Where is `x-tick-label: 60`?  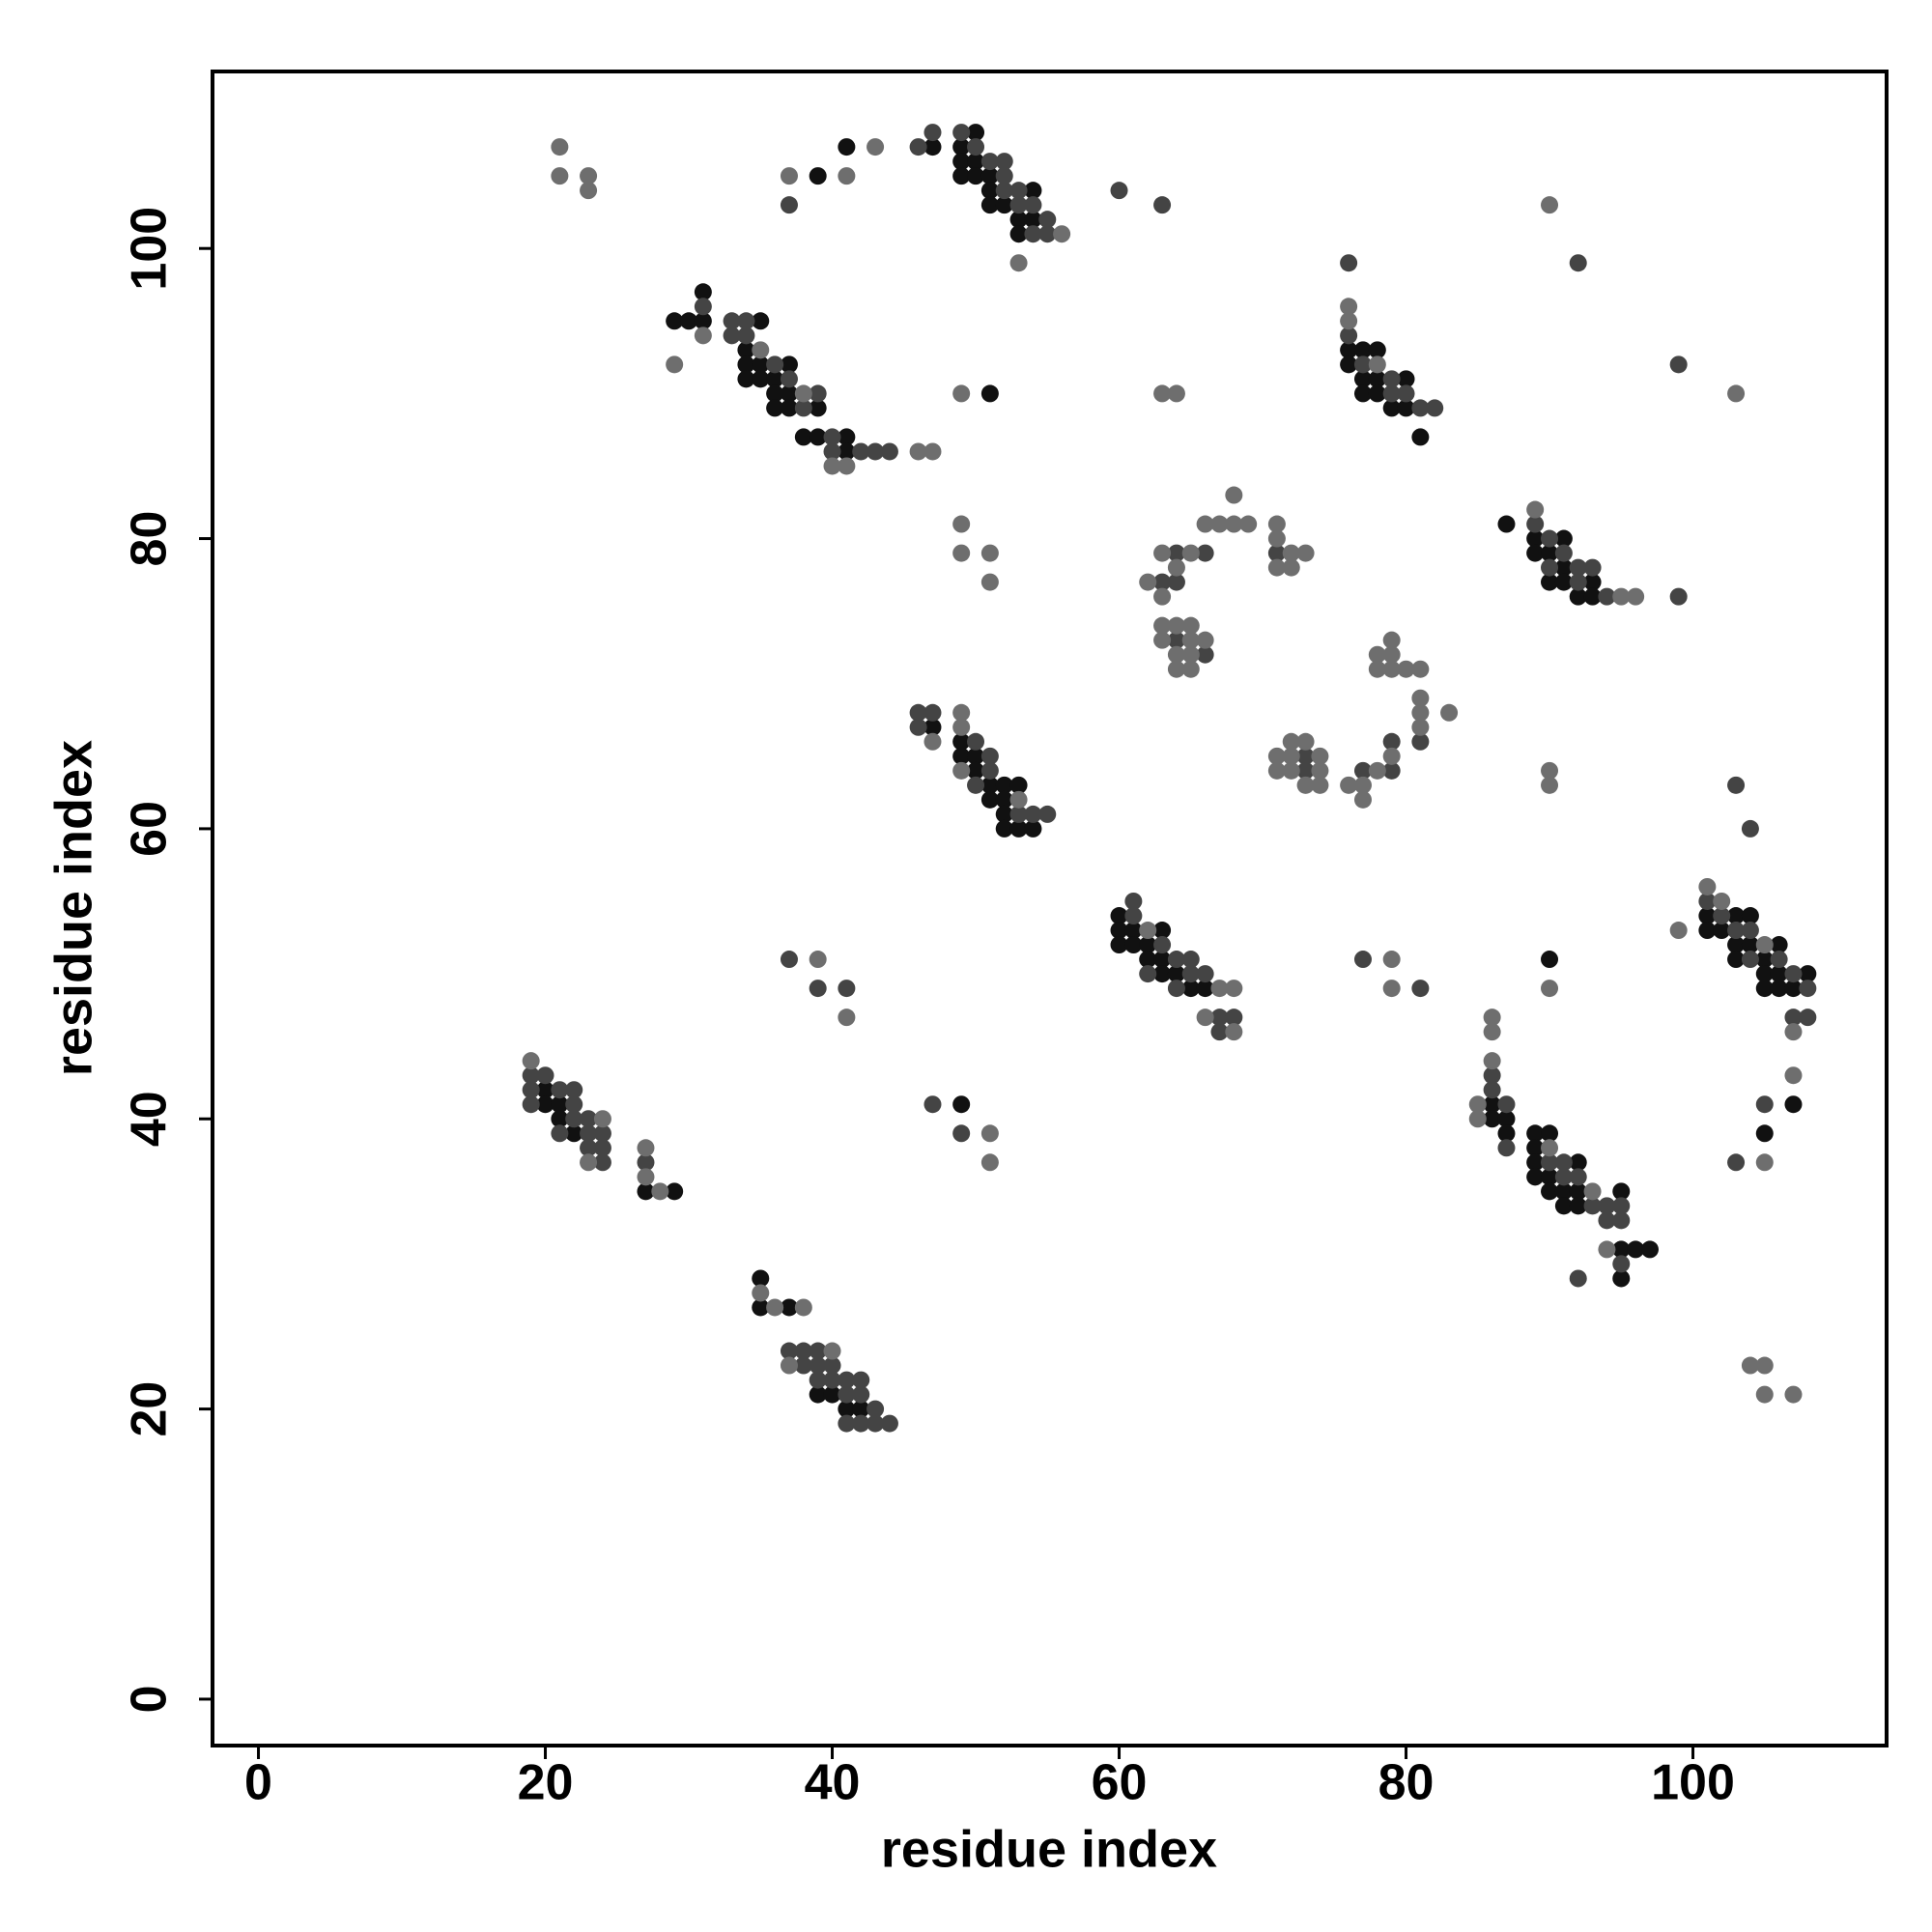
x-tick-label: 60 is located at coordinates (1120, 1783).